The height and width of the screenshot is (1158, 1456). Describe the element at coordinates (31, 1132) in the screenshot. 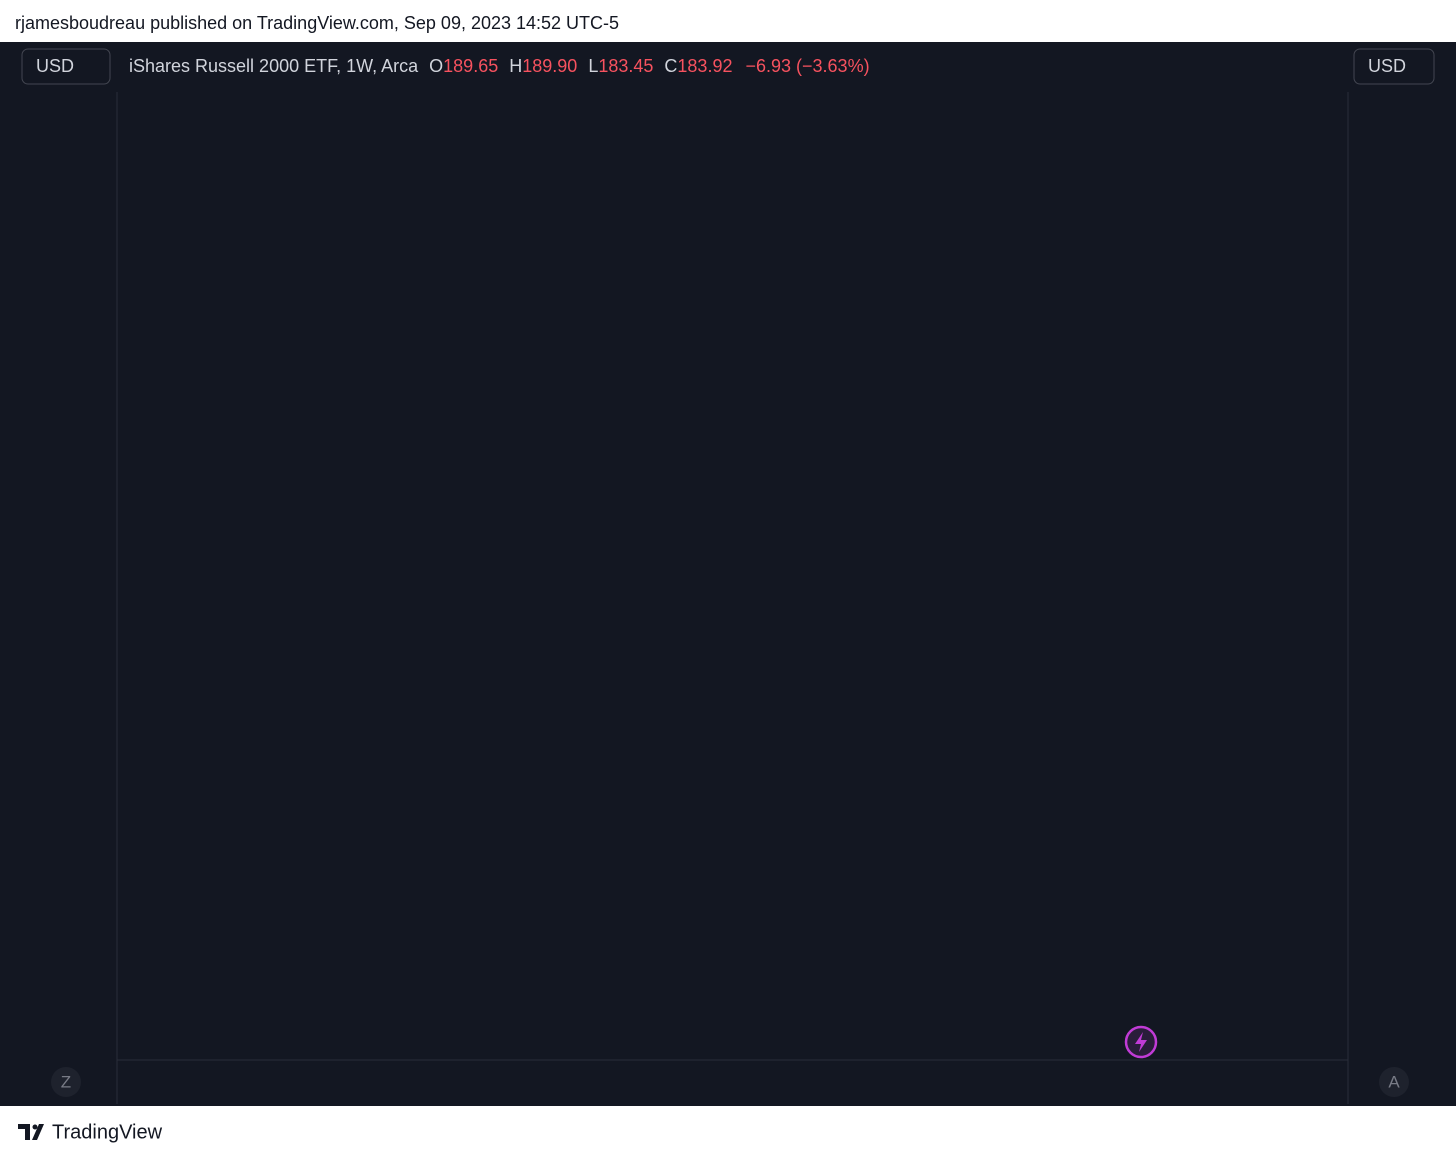

I see `brand-logo` at that location.